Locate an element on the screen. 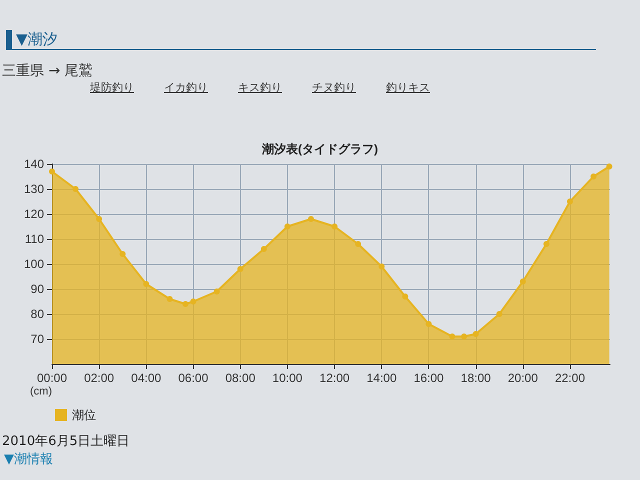 The image size is (640, 480). text: 2010年6月5日土曜日 is located at coordinates (66, 441).